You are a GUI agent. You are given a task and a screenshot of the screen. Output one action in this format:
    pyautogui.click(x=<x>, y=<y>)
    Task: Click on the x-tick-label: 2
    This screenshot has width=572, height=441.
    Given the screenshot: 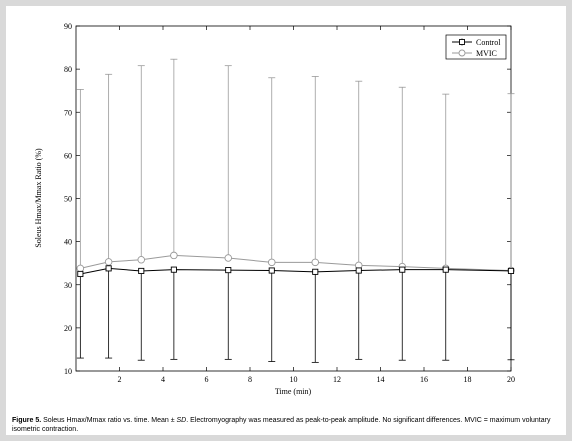 What is the action you would take?
    pyautogui.click(x=120, y=379)
    